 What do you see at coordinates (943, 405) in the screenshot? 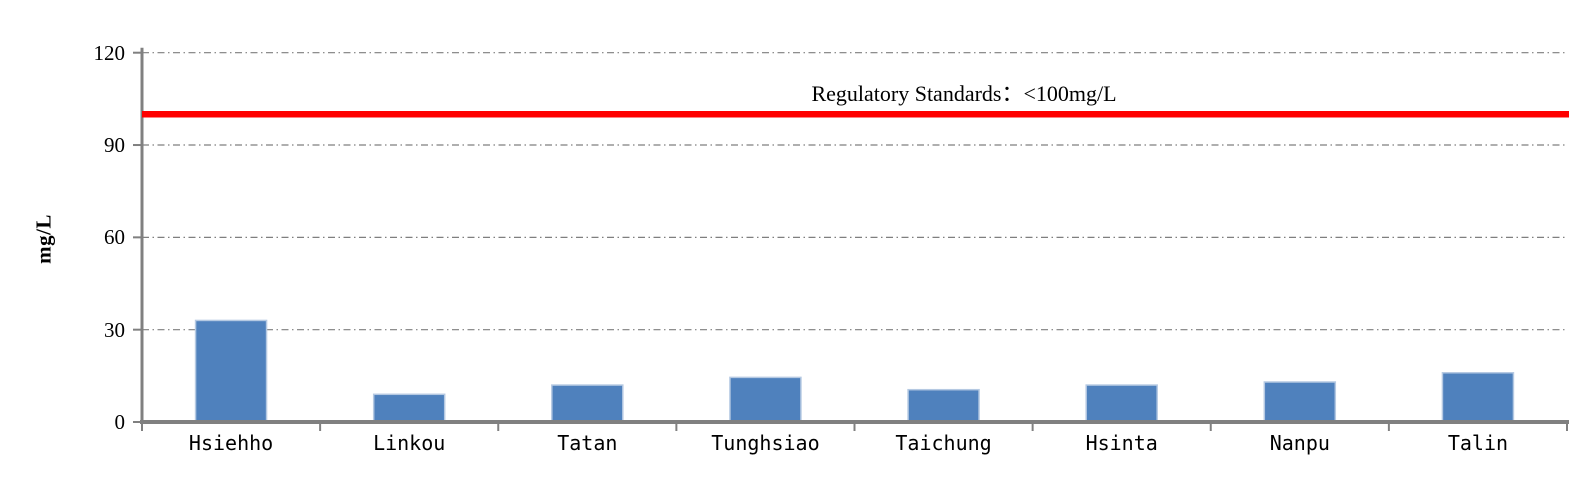
I see `bar-taichung` at bounding box center [943, 405].